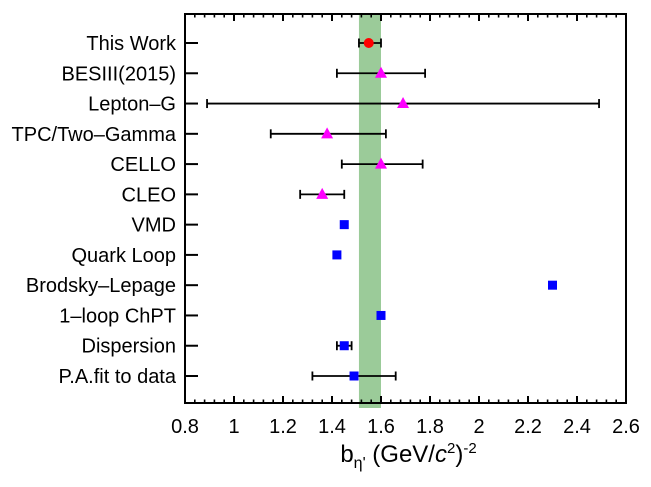 Image resolution: width=651 pixels, height=487 pixels. I want to click on x-tick-label: 2.2, so click(528, 427).